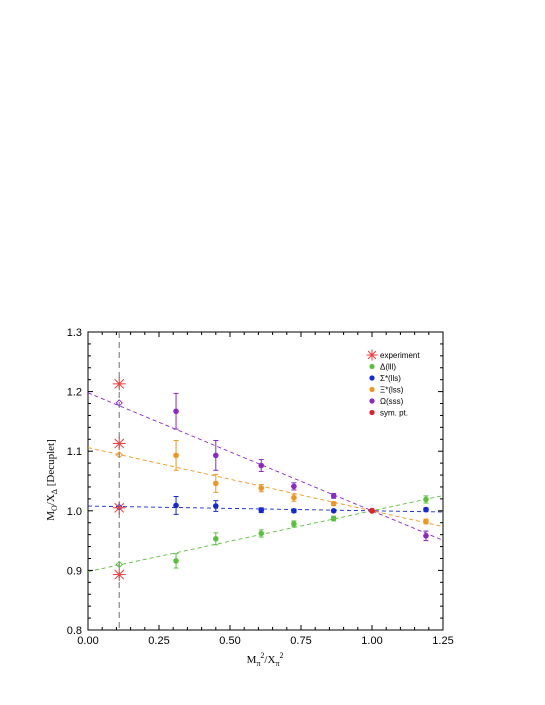 The width and height of the screenshot is (545, 705). I want to click on legend-marker-delta, so click(372, 366).